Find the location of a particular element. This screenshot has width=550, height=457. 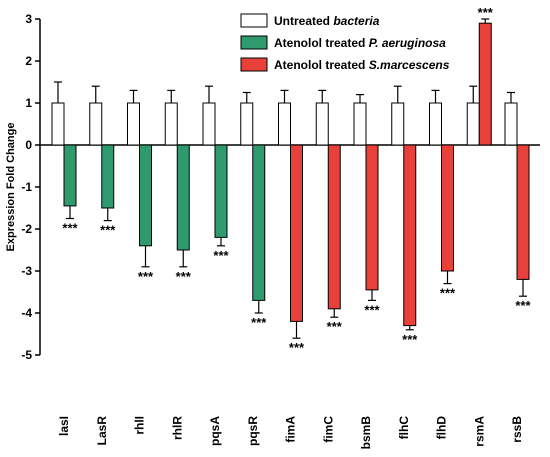

category-label: pqsA is located at coordinates (215, 431).